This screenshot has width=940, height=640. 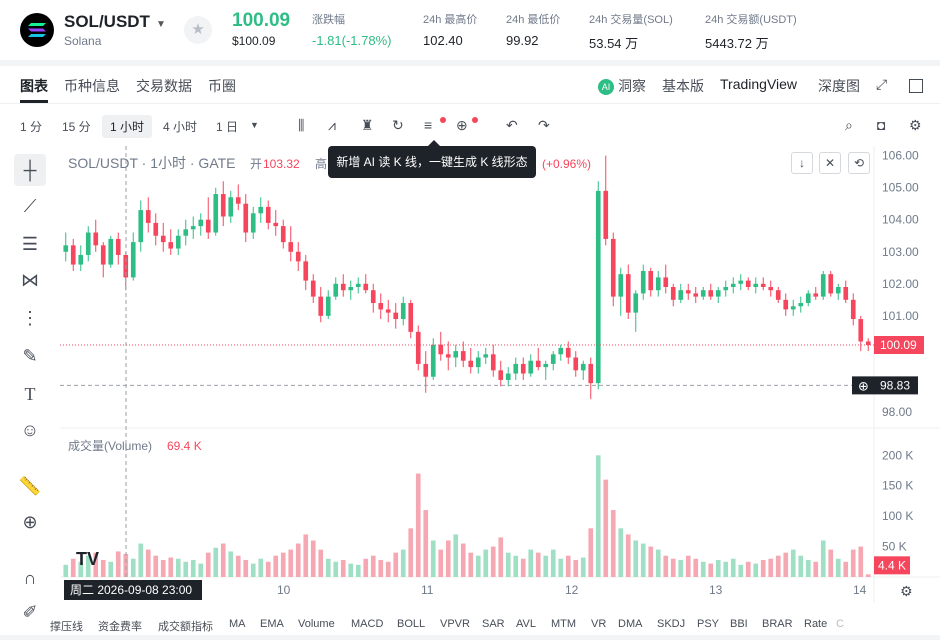 What do you see at coordinates (332, 125) in the screenshot?
I see `indicators-icon: ⩘` at bounding box center [332, 125].